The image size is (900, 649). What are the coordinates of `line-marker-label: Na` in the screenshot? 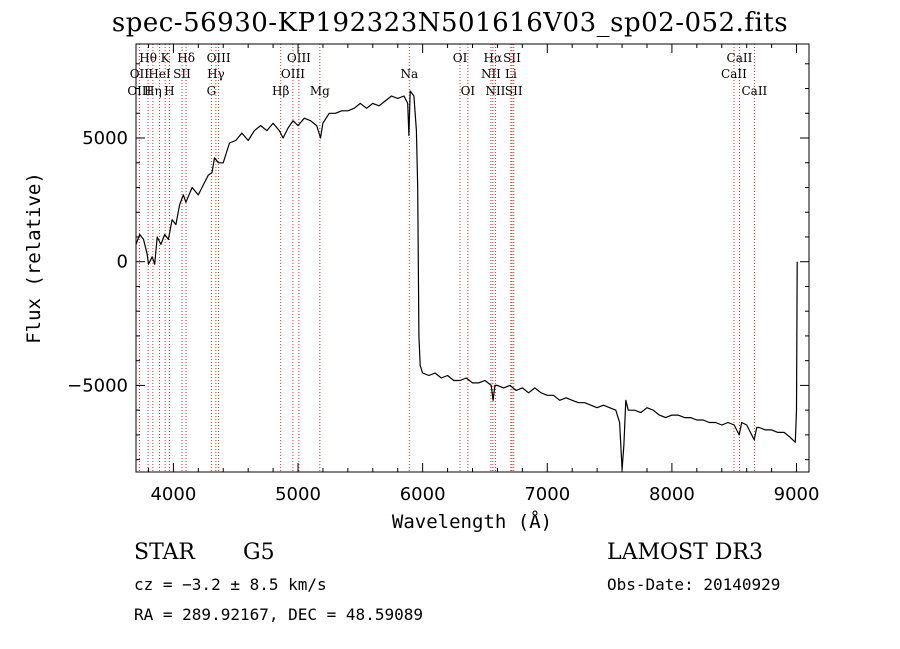 It's located at (409, 74).